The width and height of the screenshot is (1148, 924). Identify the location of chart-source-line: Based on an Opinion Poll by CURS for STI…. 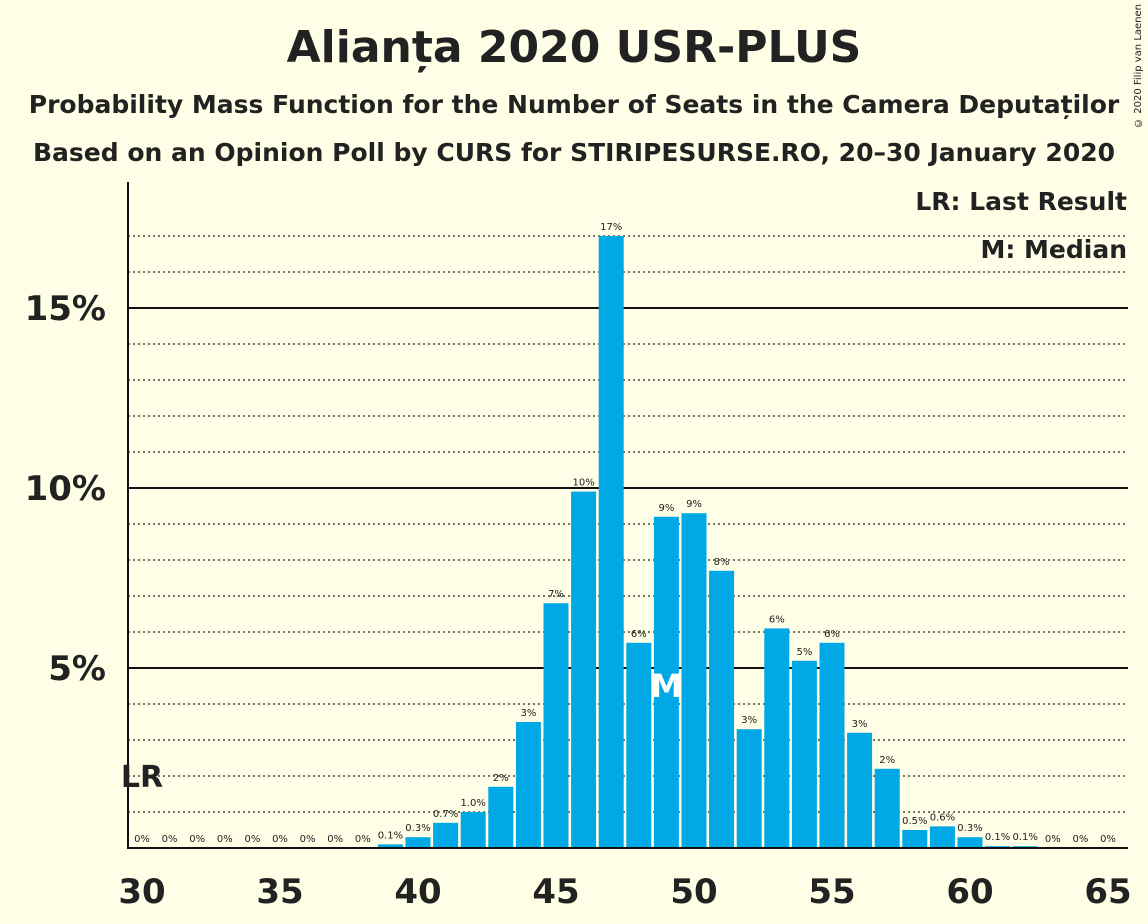
(574, 152).